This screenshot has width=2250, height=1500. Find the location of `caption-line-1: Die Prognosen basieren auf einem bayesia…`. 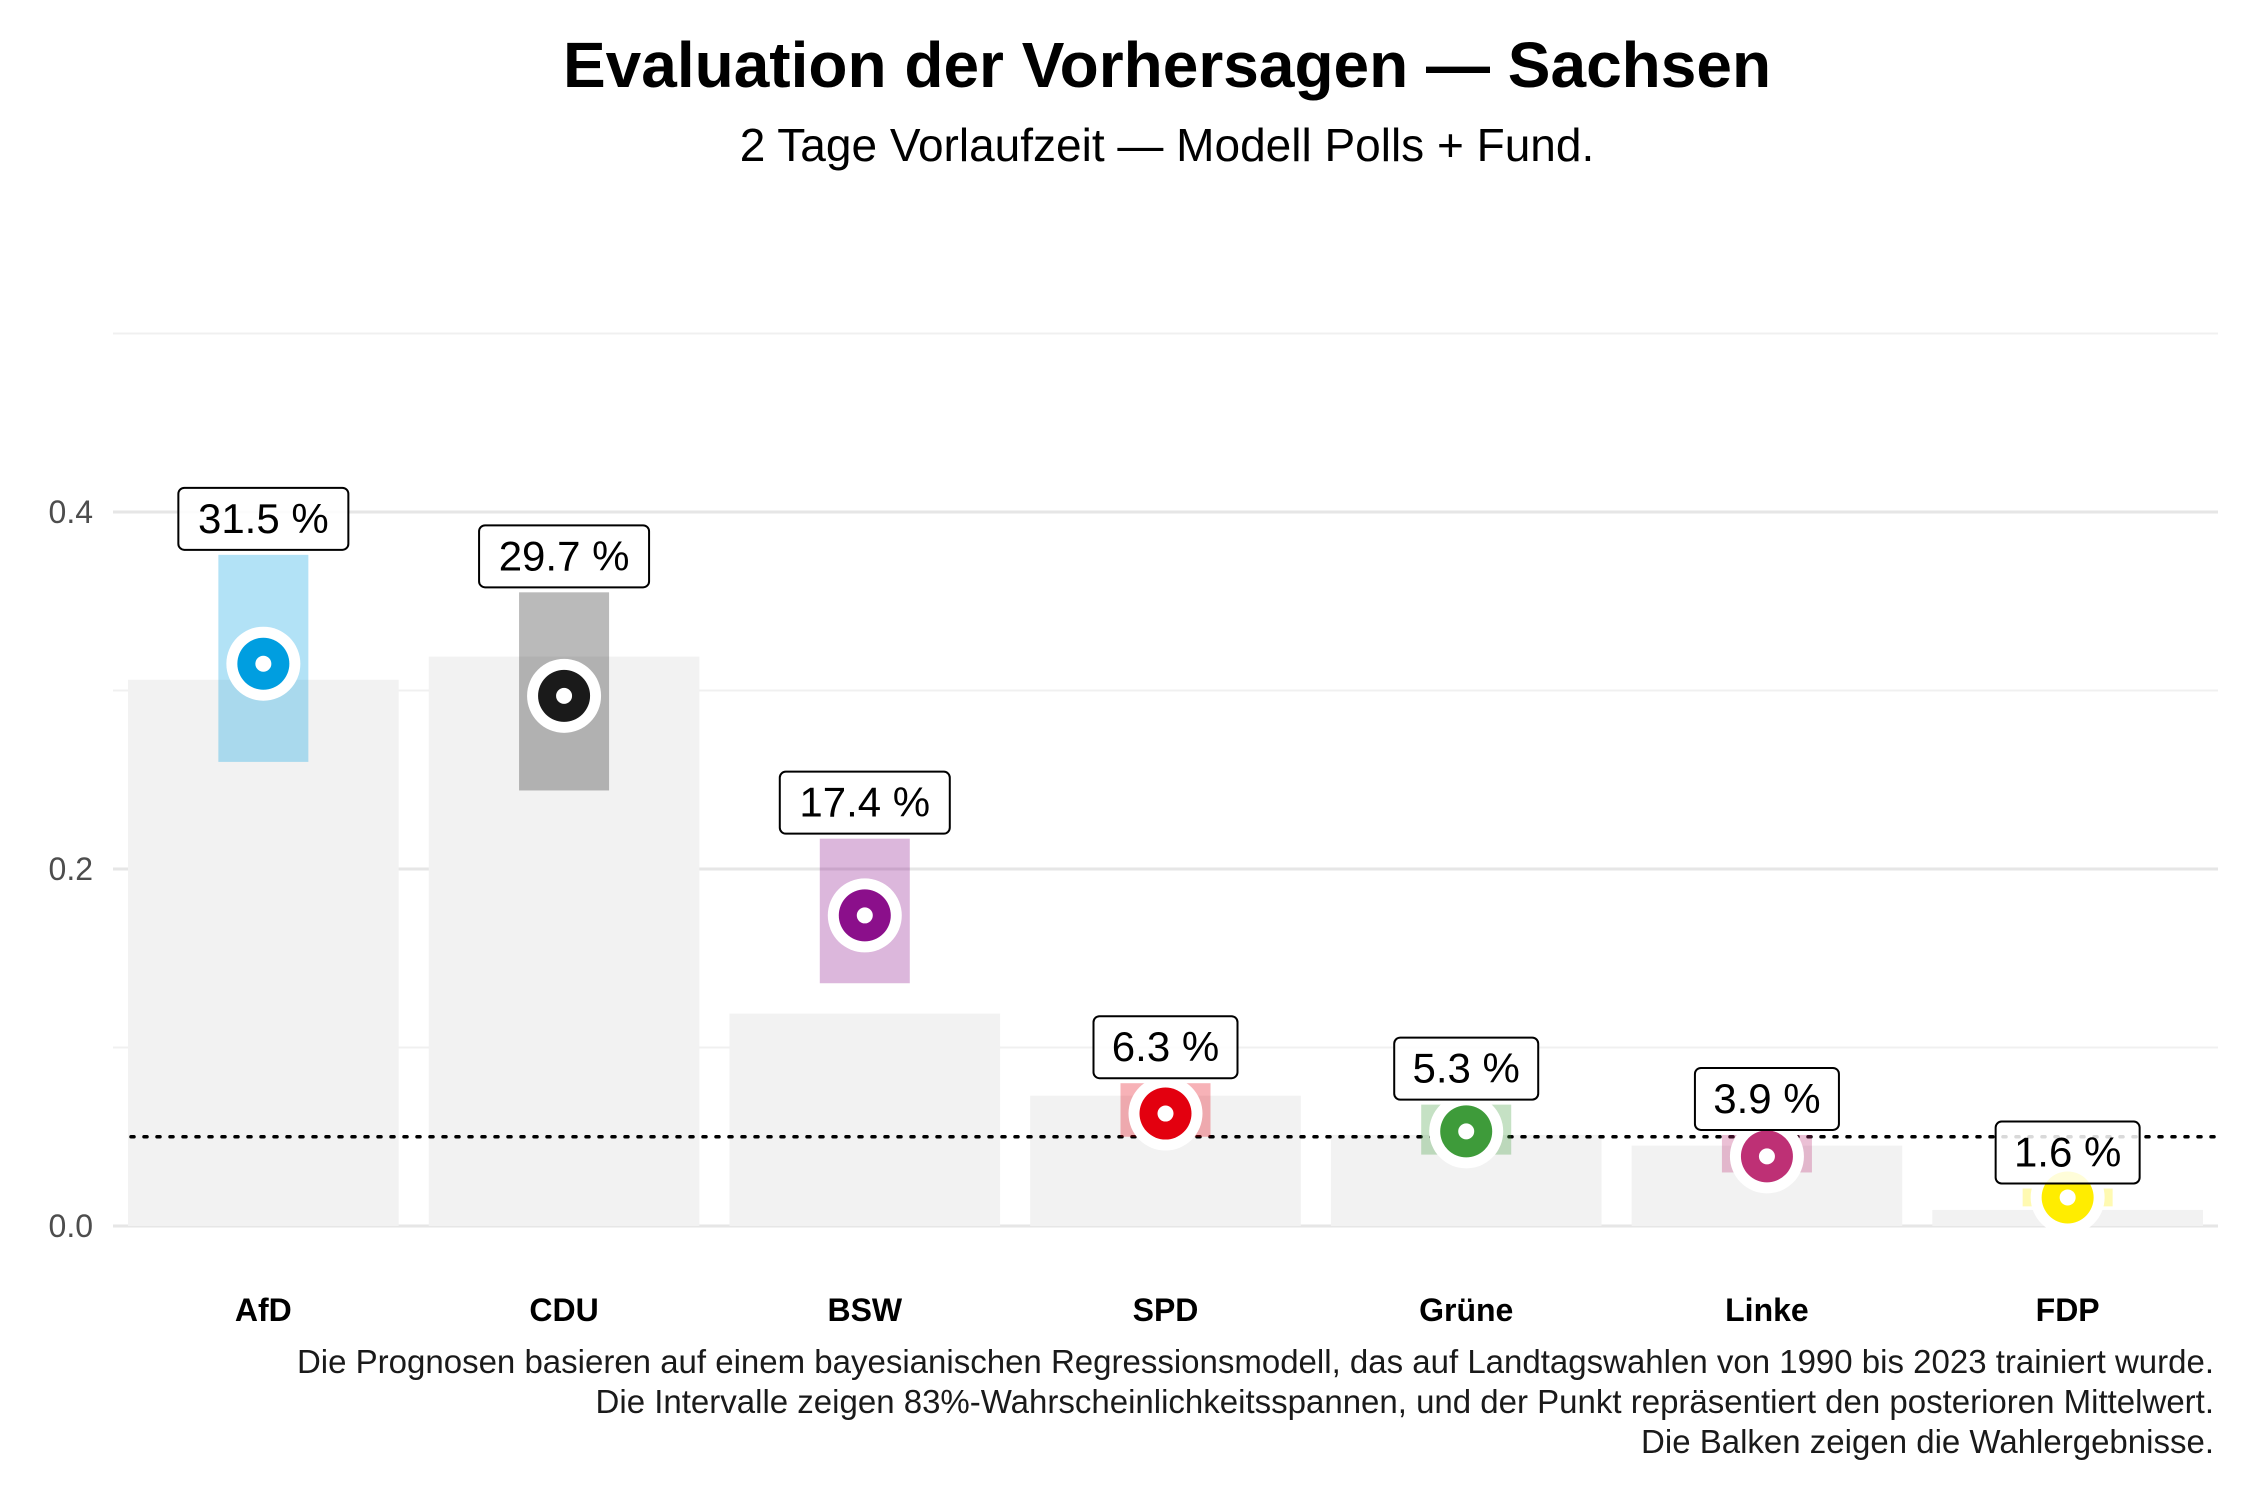

caption-line-1: Die Prognosen basieren auf einem bayesia… is located at coordinates (1255, 1361).